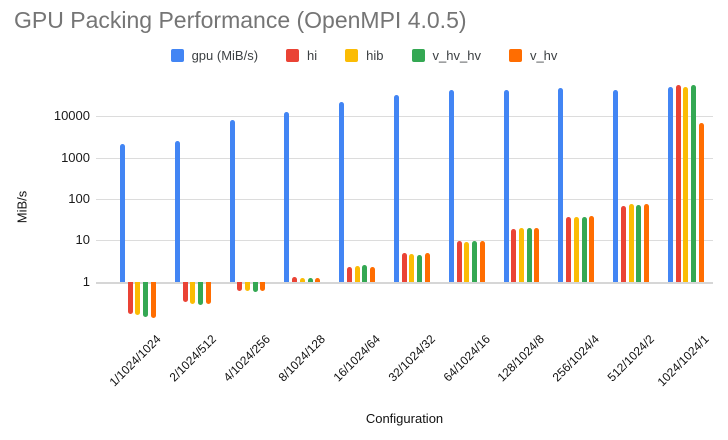 The width and height of the screenshot is (728, 440). Describe the element at coordinates (185, 291) in the screenshot. I see `bar-hi-2/1024/512` at that location.